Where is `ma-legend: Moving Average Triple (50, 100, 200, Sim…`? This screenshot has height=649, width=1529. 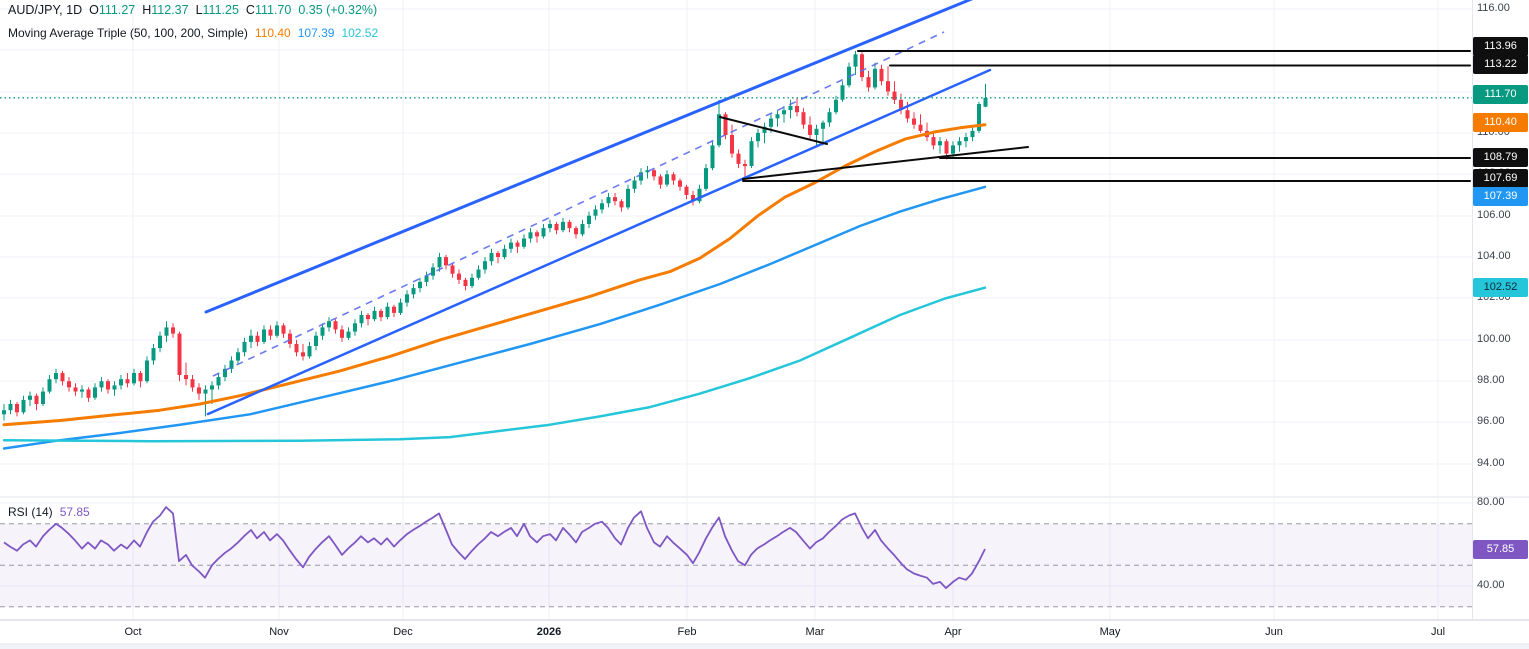 ma-legend: Moving Average Triple (50, 100, 200, Sim… is located at coordinates (193, 33).